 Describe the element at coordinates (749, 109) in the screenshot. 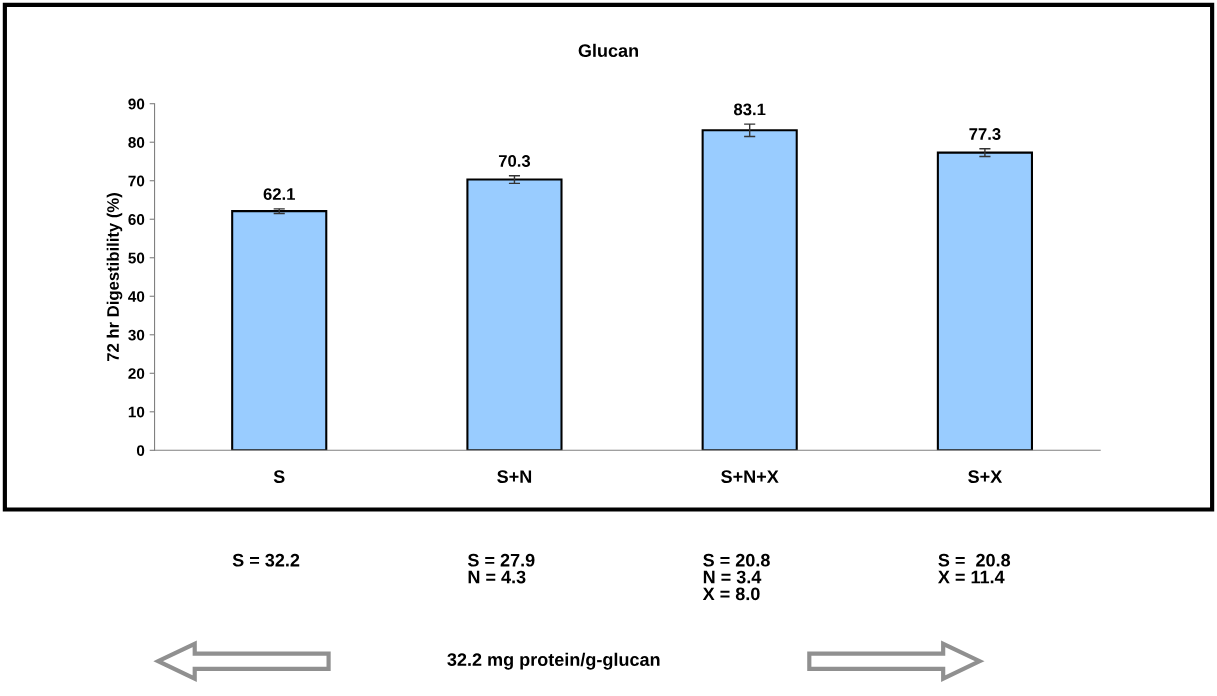

I see `data-label: 83.1` at that location.